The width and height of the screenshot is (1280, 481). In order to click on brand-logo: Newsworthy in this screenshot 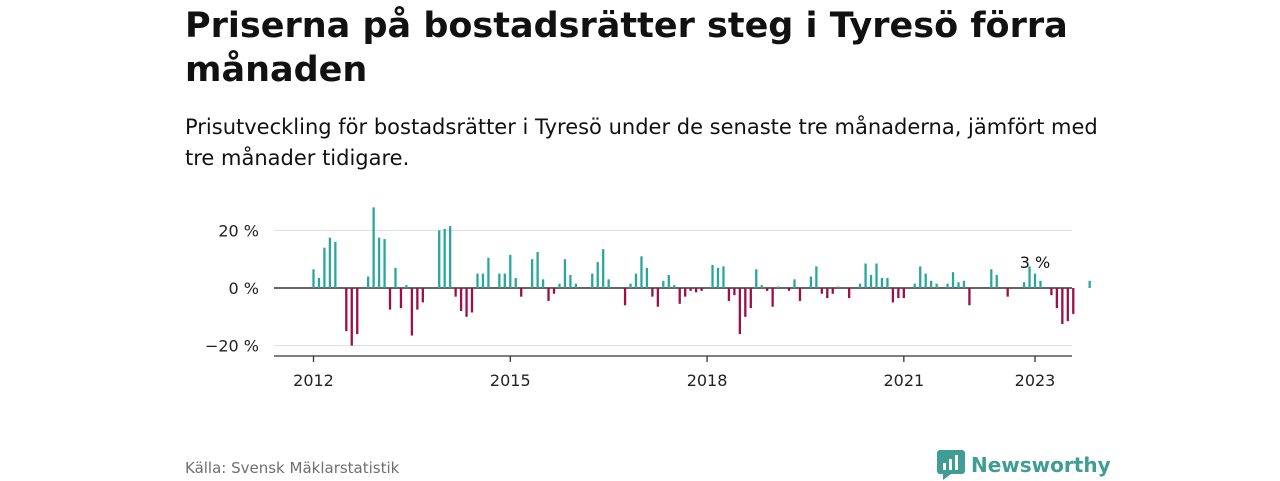, I will do `click(1024, 465)`.